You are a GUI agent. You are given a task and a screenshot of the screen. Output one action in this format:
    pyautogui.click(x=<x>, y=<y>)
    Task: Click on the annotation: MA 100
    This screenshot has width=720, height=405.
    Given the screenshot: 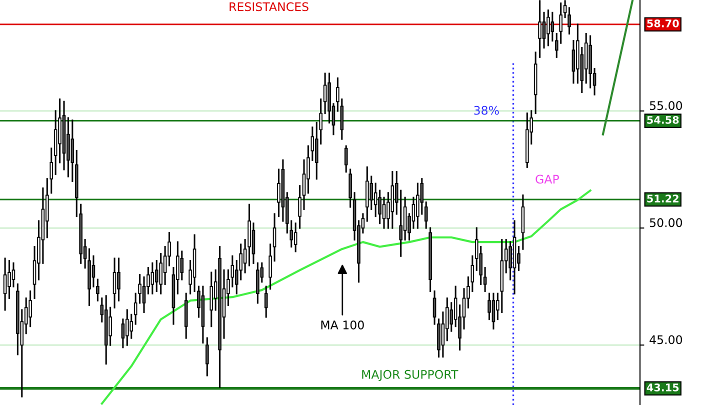 What is the action you would take?
    pyautogui.click(x=342, y=325)
    